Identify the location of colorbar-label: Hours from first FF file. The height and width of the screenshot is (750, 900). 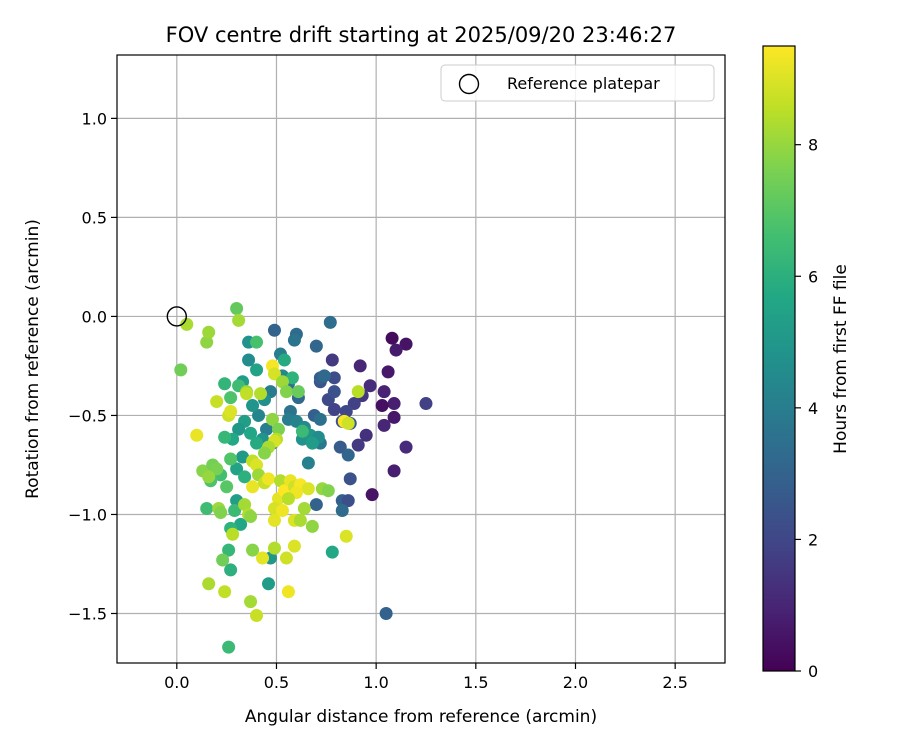
(841, 359).